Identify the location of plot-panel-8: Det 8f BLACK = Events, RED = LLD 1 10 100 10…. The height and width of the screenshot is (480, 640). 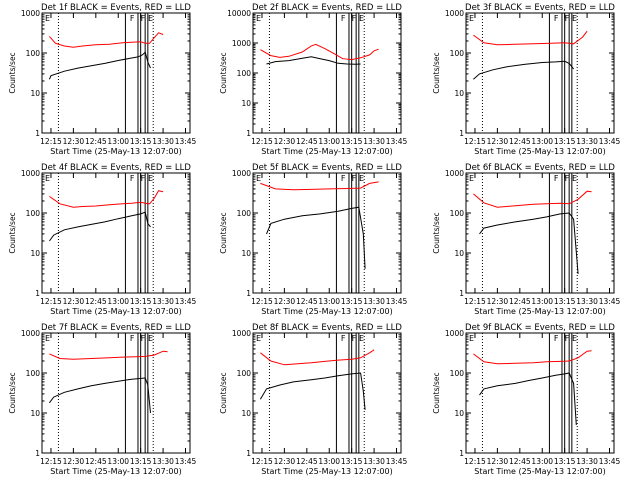
(313, 399).